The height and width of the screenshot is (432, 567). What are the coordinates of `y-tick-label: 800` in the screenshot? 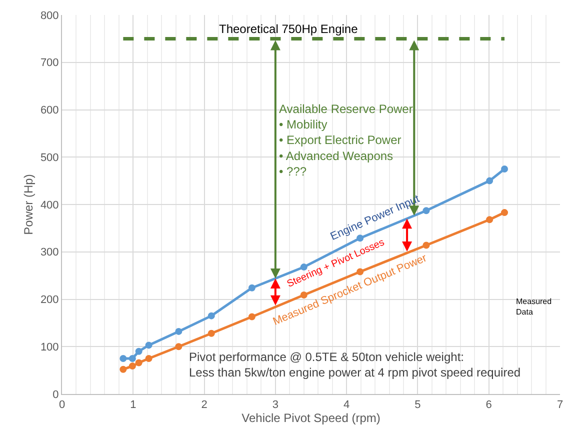 It's located at (49, 16).